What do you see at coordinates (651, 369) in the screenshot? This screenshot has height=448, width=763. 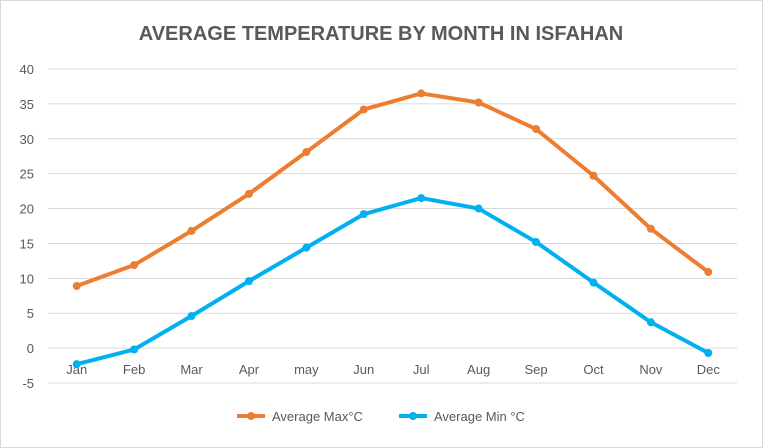 I see `x-tick-label: Nov` at bounding box center [651, 369].